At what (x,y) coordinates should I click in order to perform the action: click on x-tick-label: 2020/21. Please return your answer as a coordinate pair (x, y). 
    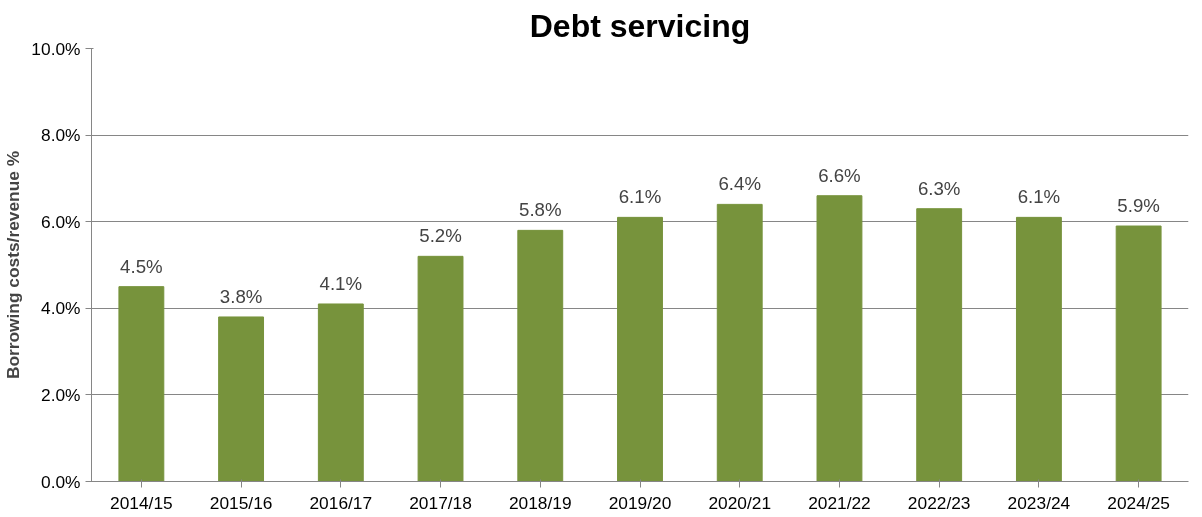
    Looking at the image, I should click on (740, 502).